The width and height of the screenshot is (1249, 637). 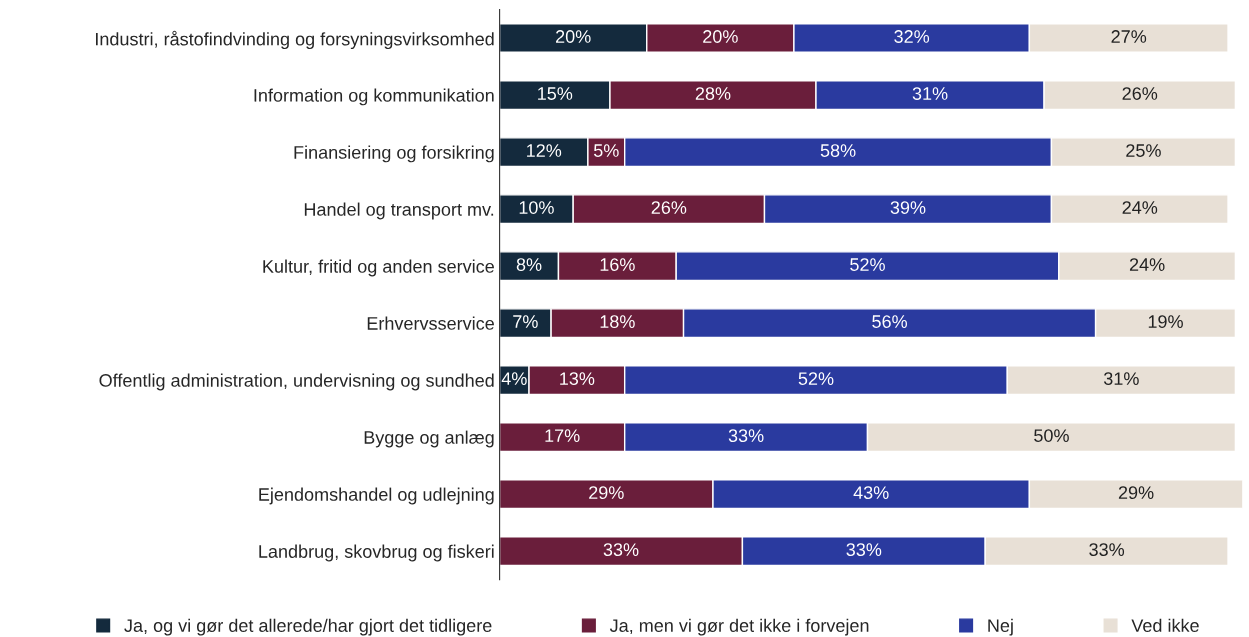 What do you see at coordinates (739, 627) in the screenshot?
I see `legend-label: Ja, men vi gør det ikke i forvejen` at bounding box center [739, 627].